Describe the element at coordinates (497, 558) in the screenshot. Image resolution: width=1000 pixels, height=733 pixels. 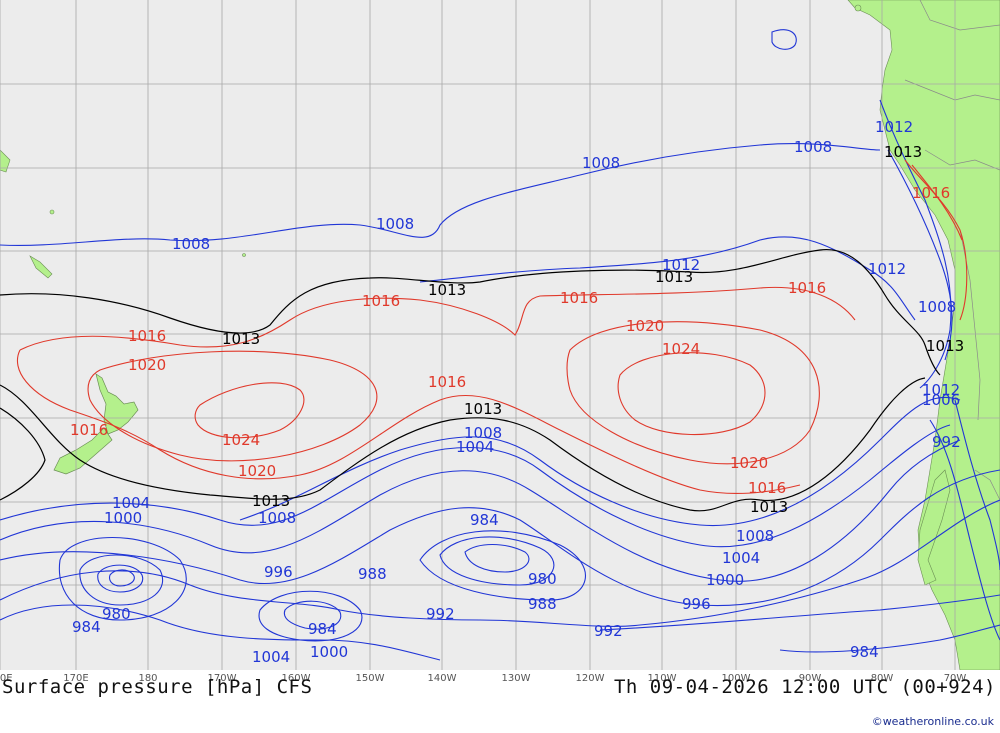
I see `isobar-980-center` at that location.